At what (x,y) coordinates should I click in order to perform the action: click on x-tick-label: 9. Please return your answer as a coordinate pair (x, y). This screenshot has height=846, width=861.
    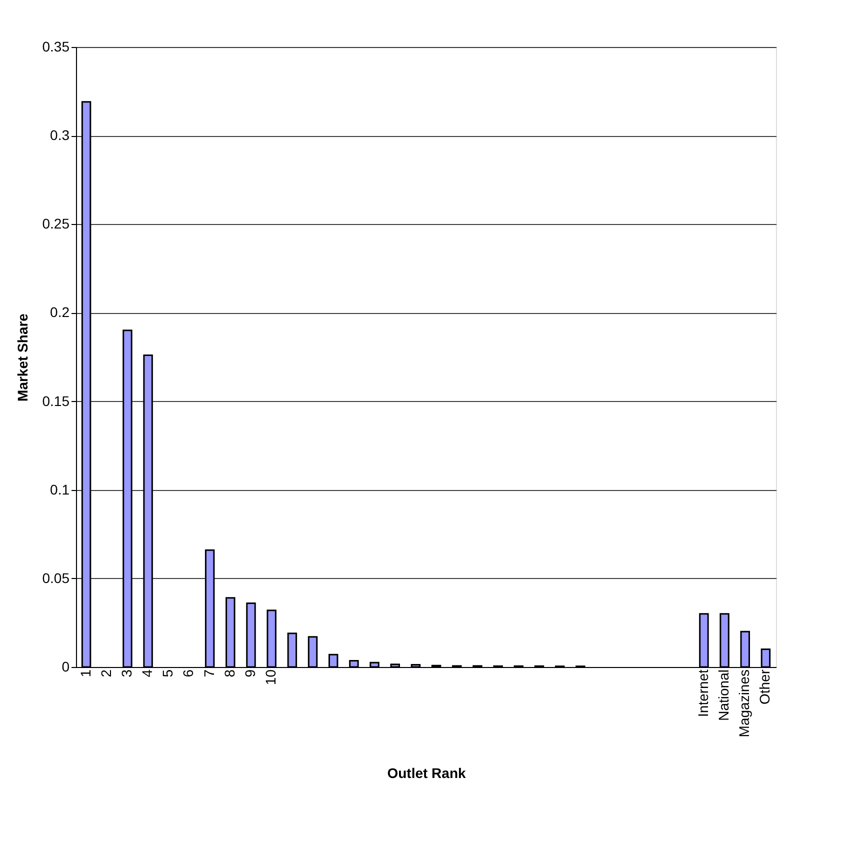
    Looking at the image, I should click on (250, 673).